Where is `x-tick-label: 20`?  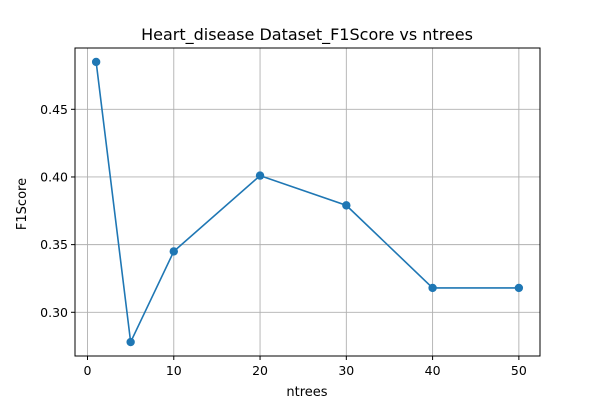 x-tick-label: 20 is located at coordinates (260, 370).